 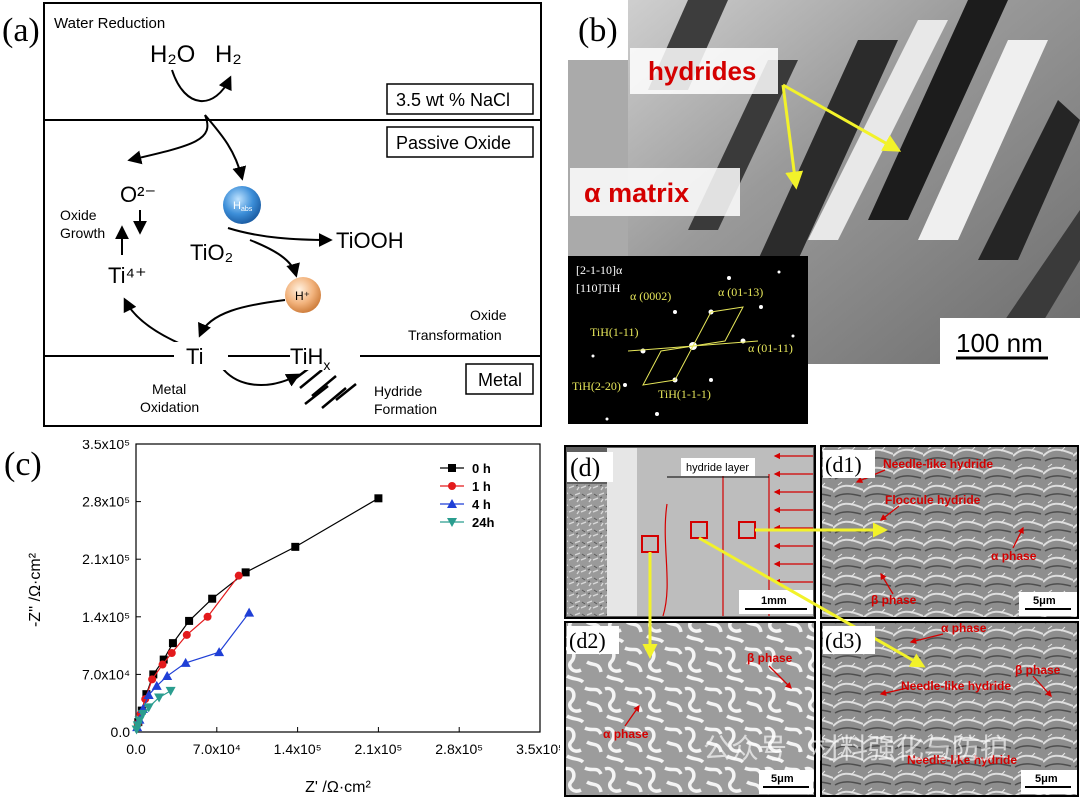 I want to click on panel-label-d: (d), so click(x=585, y=467).